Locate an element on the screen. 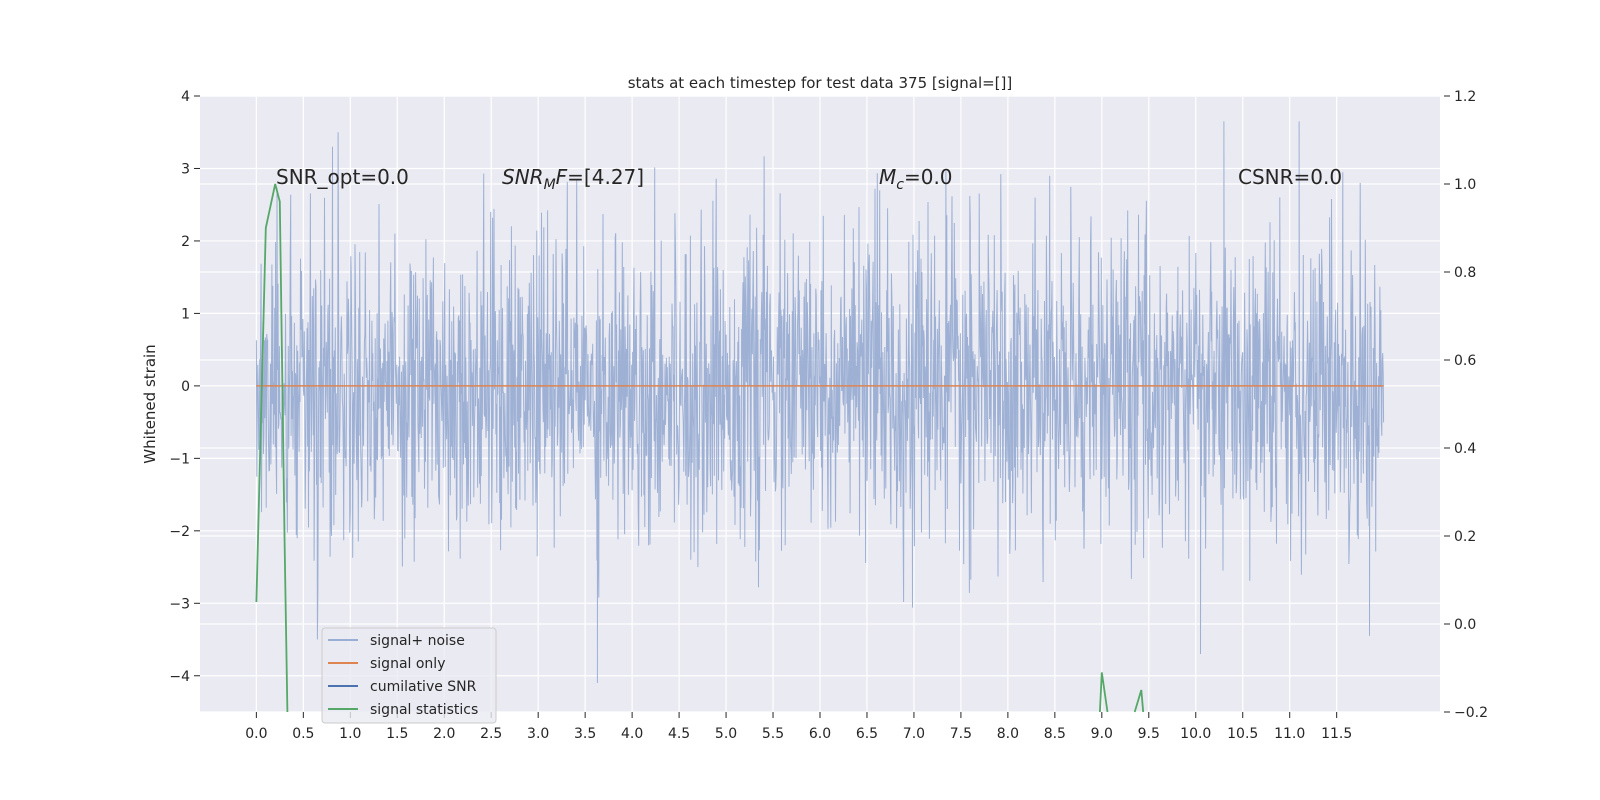 The image size is (1600, 800). annotation-snr-mf: SNRMF=[4.27] is located at coordinates (573, 179).